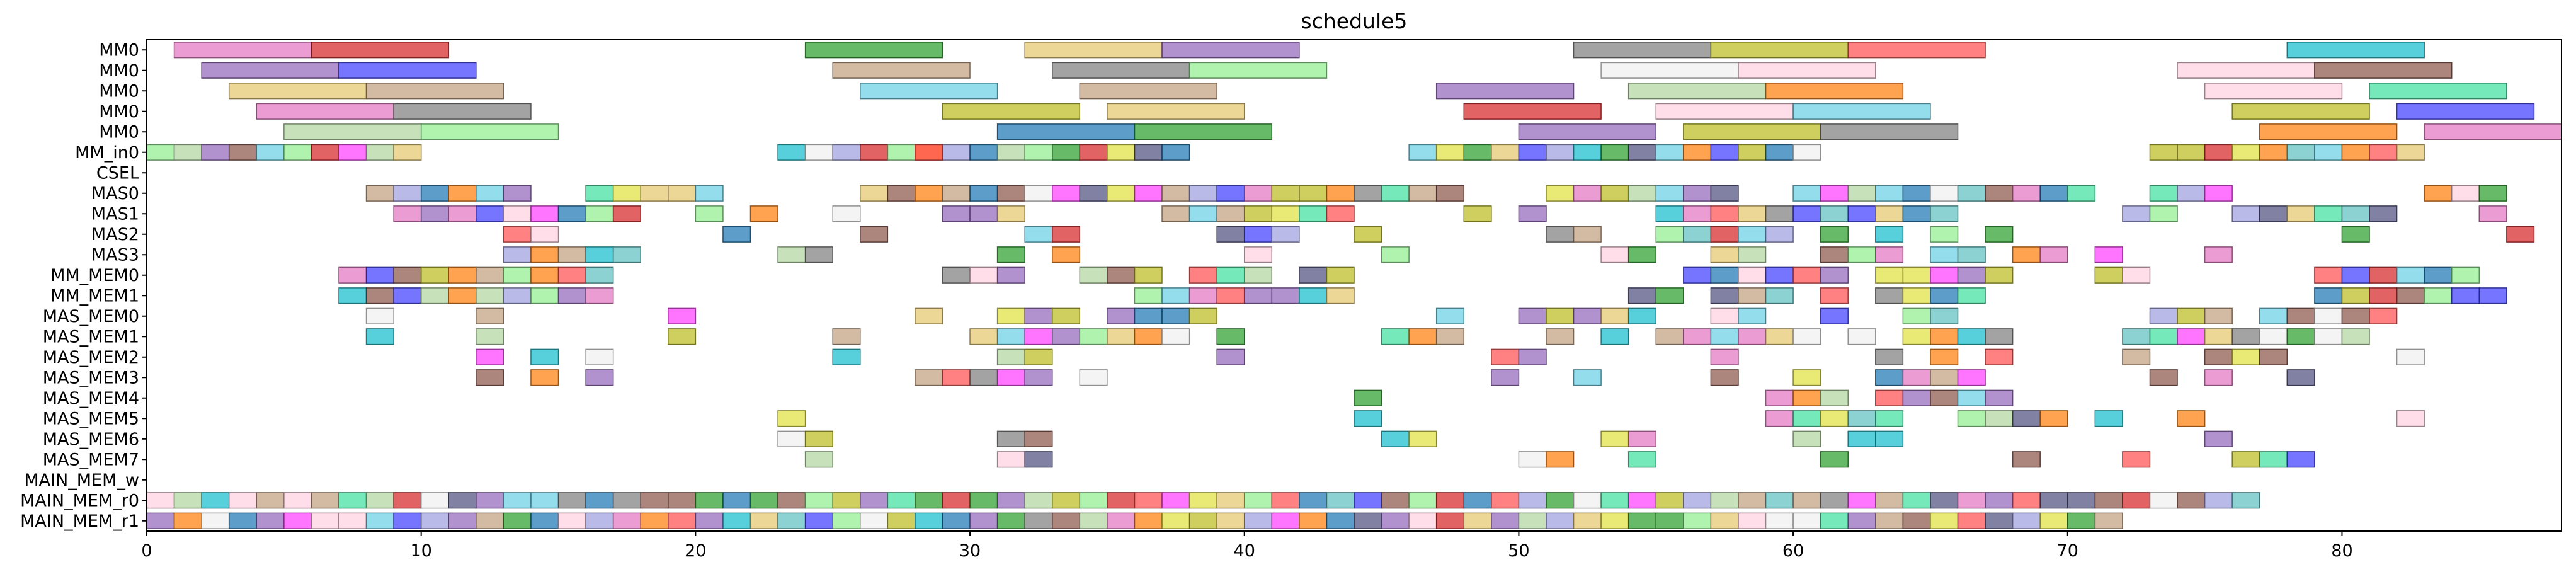 The height and width of the screenshot is (567, 2576). What do you see at coordinates (91, 439) in the screenshot?
I see `row-label: MAS_MEM6` at bounding box center [91, 439].